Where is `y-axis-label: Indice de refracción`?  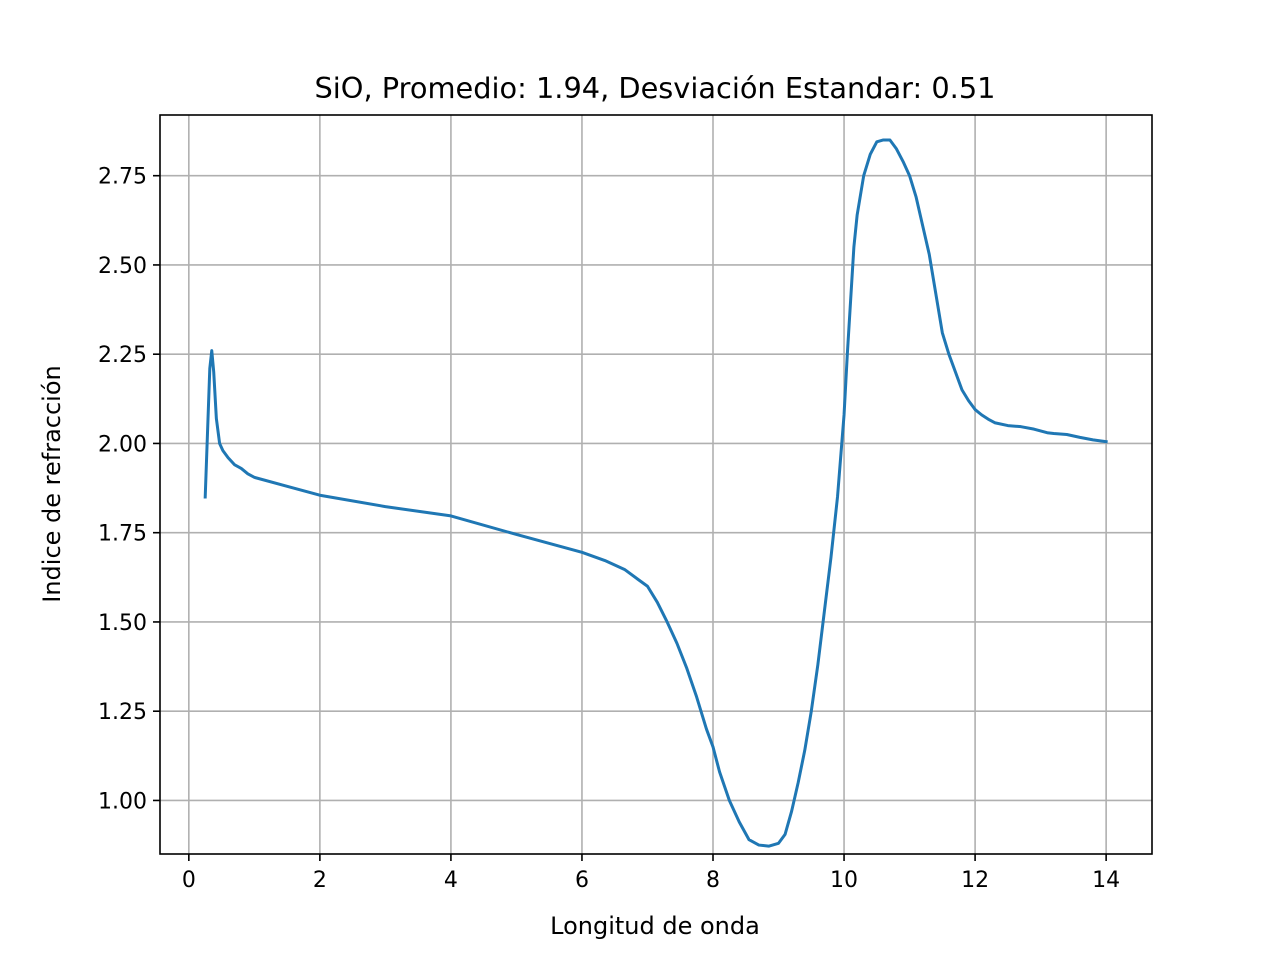 y-axis-label: Indice de refracción is located at coordinates (52, 484).